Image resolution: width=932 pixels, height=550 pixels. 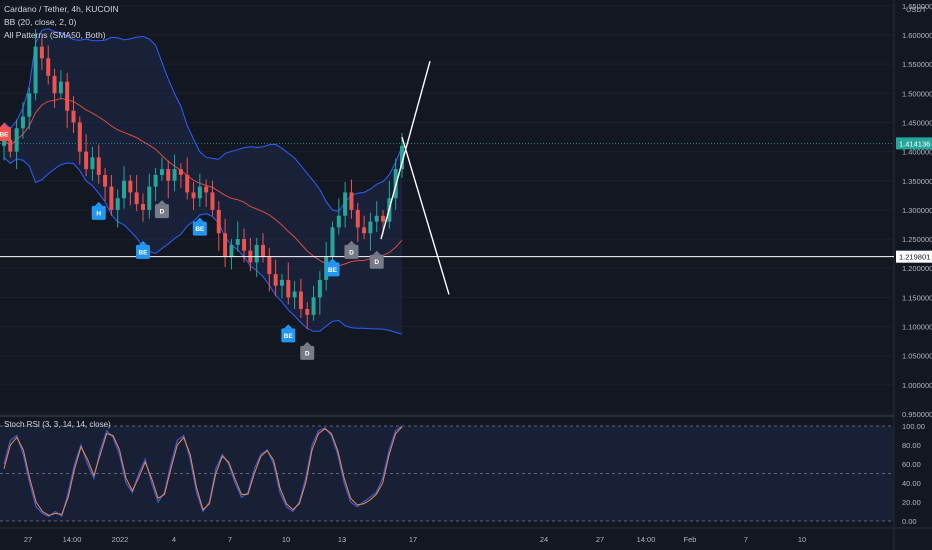 What do you see at coordinates (917, 414) in the screenshot?
I see `price-tick-label: 0.950000` at bounding box center [917, 414].